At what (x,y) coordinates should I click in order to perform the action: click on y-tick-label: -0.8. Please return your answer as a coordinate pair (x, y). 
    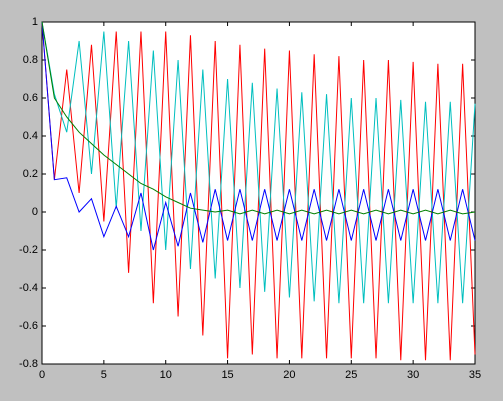
    Looking at the image, I should click on (28, 364).